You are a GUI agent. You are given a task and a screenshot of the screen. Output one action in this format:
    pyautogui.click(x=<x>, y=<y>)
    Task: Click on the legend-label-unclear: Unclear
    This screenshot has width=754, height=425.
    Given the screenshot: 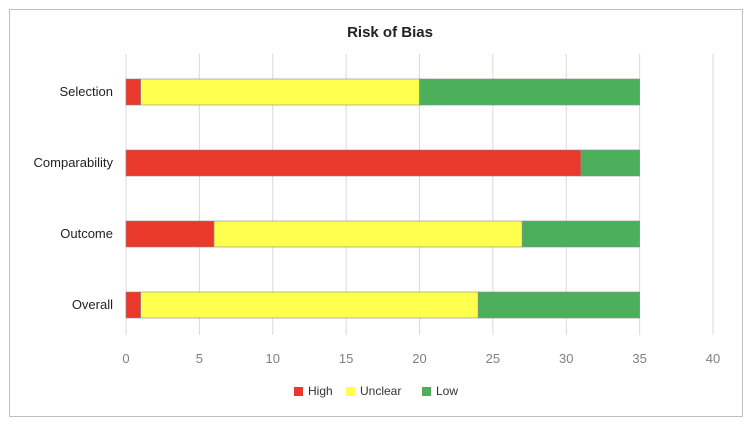 What is the action you would take?
    pyautogui.click(x=380, y=391)
    